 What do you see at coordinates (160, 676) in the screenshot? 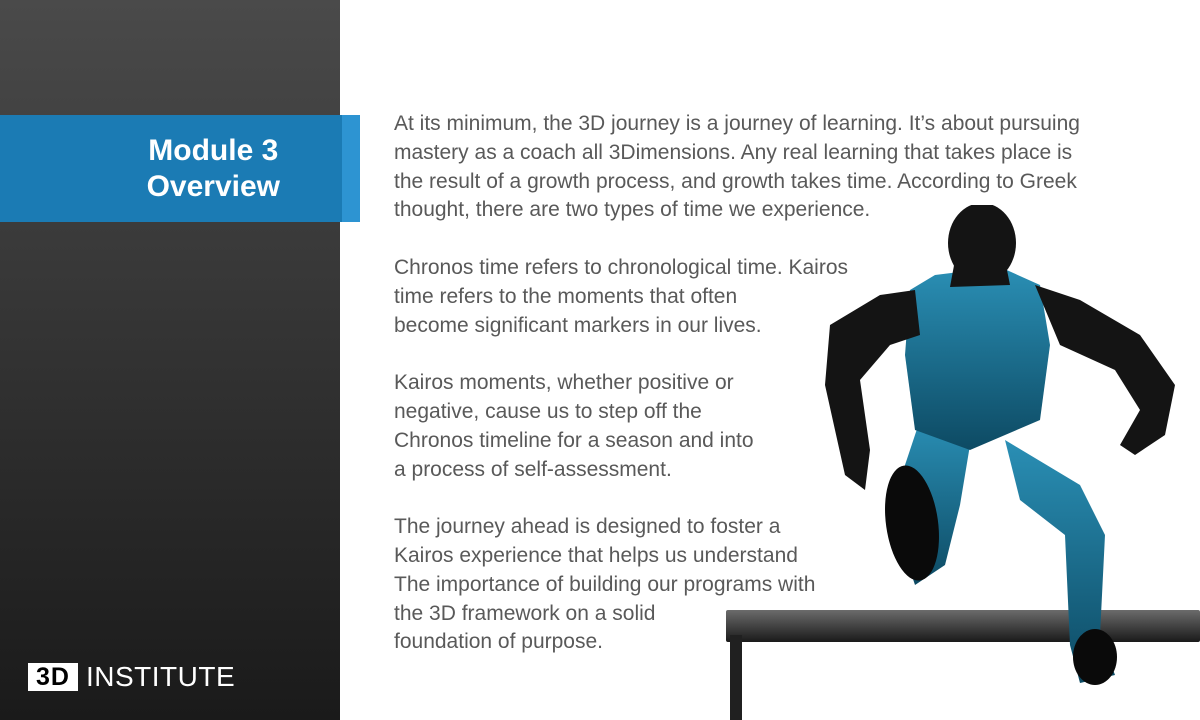
I see `logo-wordmark: INSTITUTE` at bounding box center [160, 676].